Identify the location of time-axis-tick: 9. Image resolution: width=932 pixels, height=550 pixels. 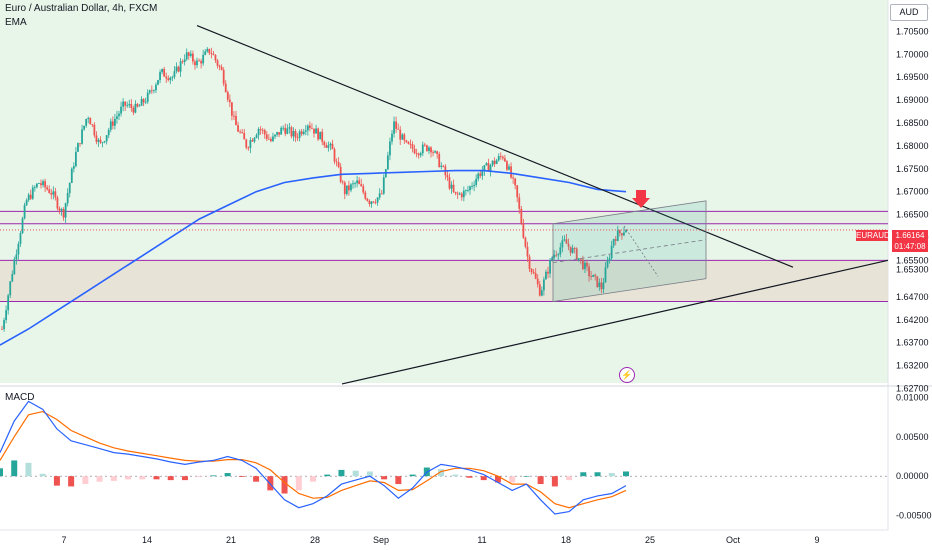
(816, 540).